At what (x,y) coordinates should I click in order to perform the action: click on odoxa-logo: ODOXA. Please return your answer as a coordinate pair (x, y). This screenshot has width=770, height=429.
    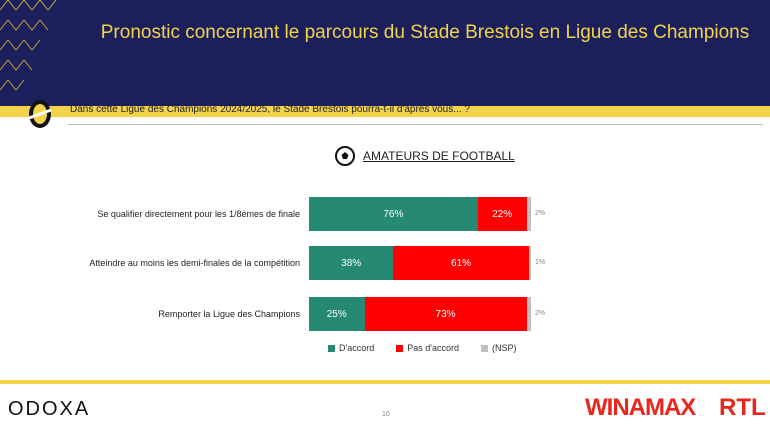
    Looking at the image, I should click on (49, 409).